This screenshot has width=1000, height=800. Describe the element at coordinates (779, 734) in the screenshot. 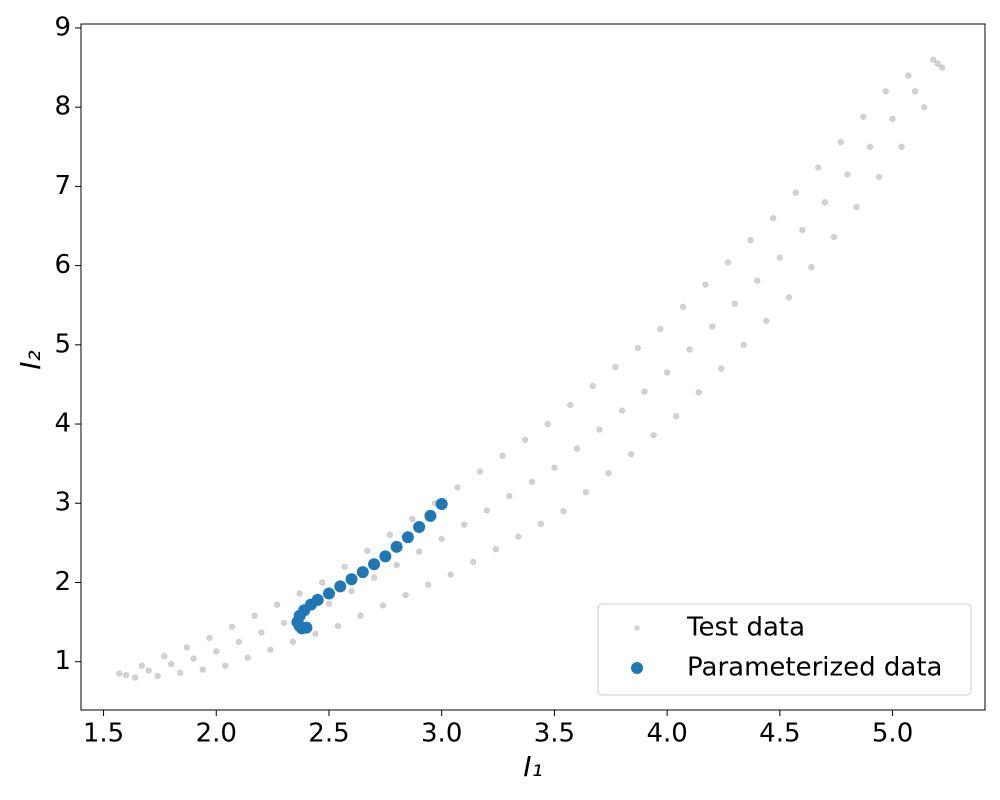

I see `x-tick-label: 4.5` at that location.